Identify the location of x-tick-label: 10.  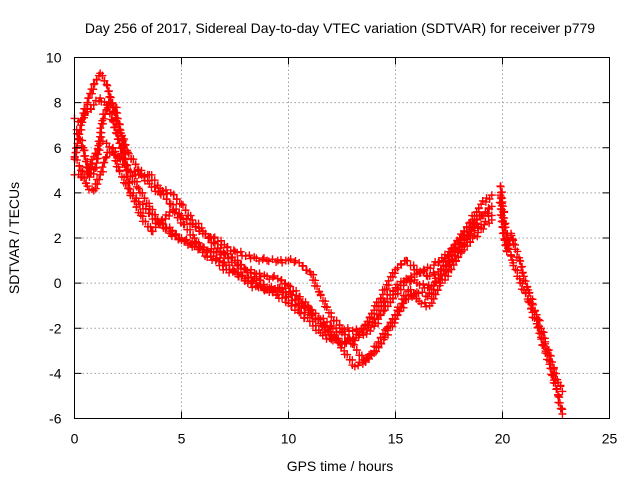
(289, 439).